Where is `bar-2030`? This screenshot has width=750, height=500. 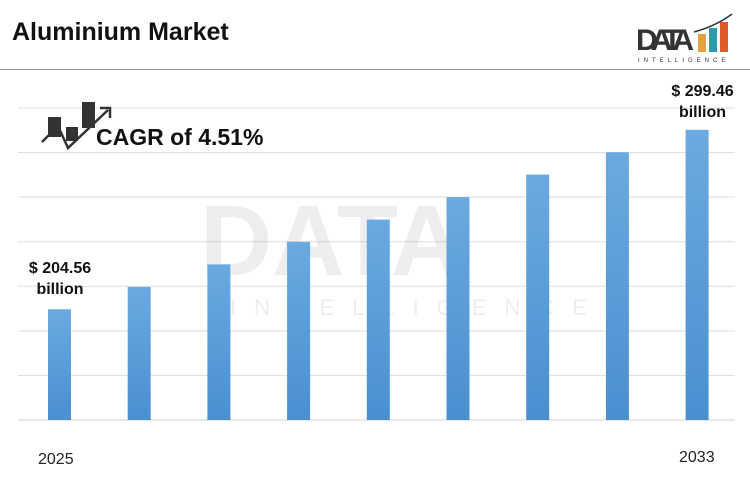
bar-2030 is located at coordinates (458, 308).